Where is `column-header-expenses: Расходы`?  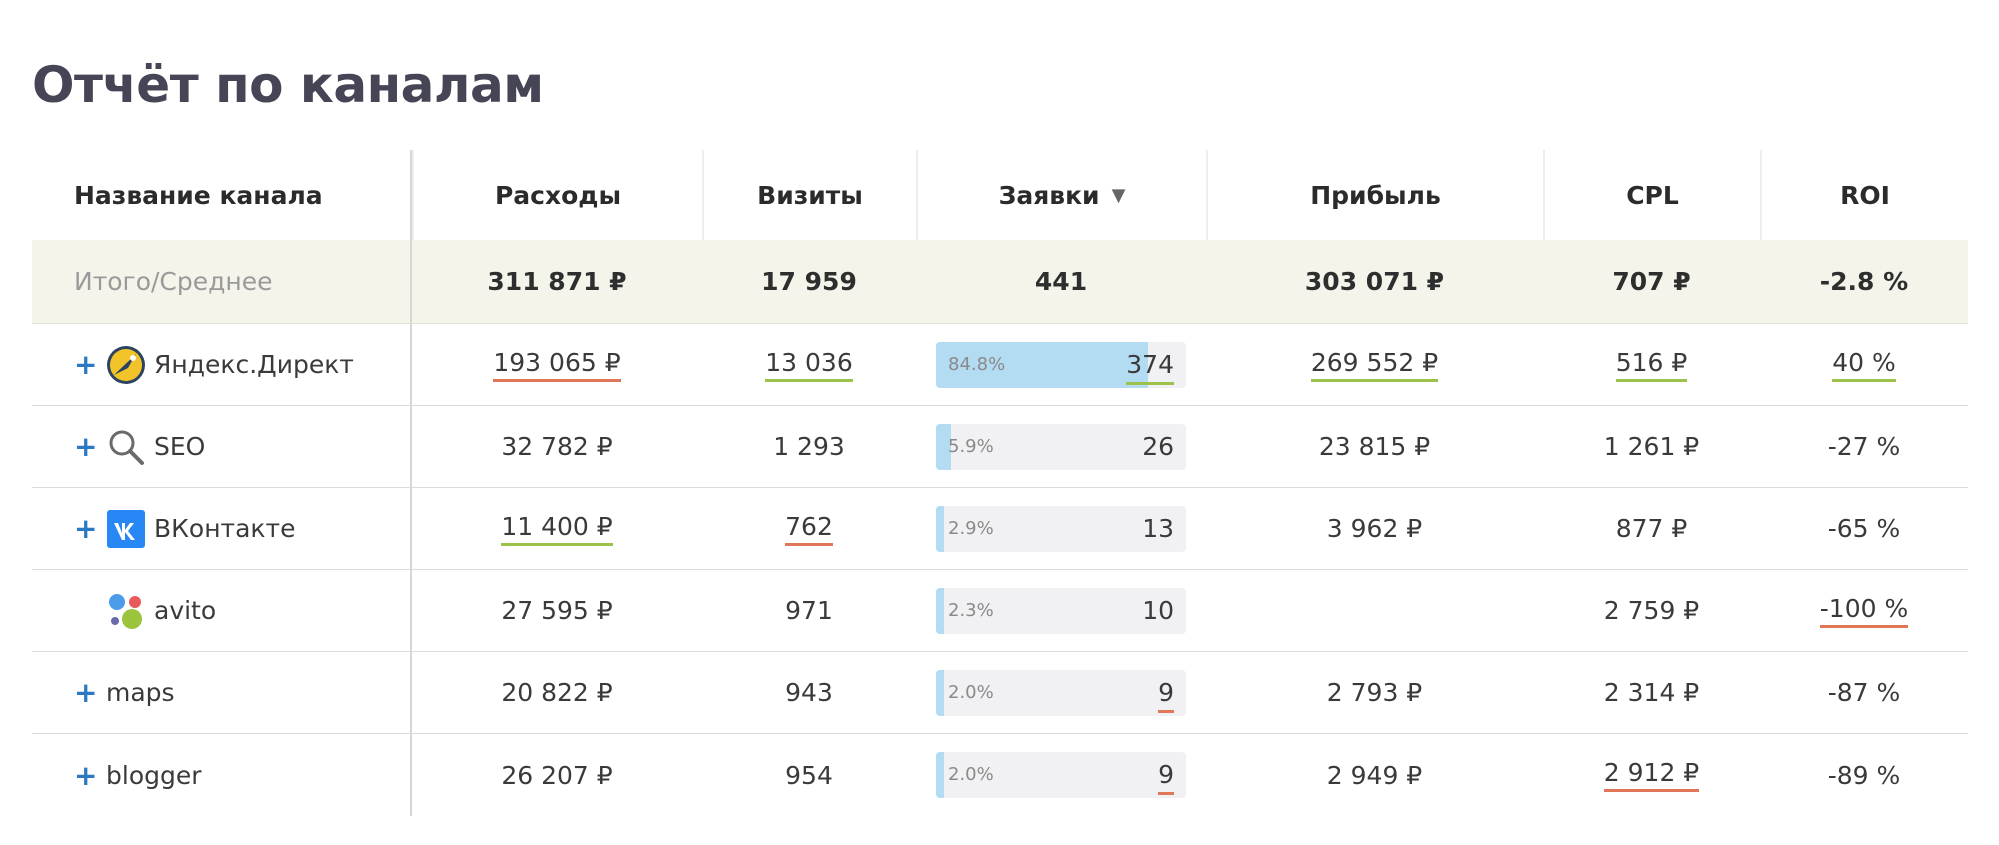 column-header-expenses: Расходы is located at coordinates (557, 195).